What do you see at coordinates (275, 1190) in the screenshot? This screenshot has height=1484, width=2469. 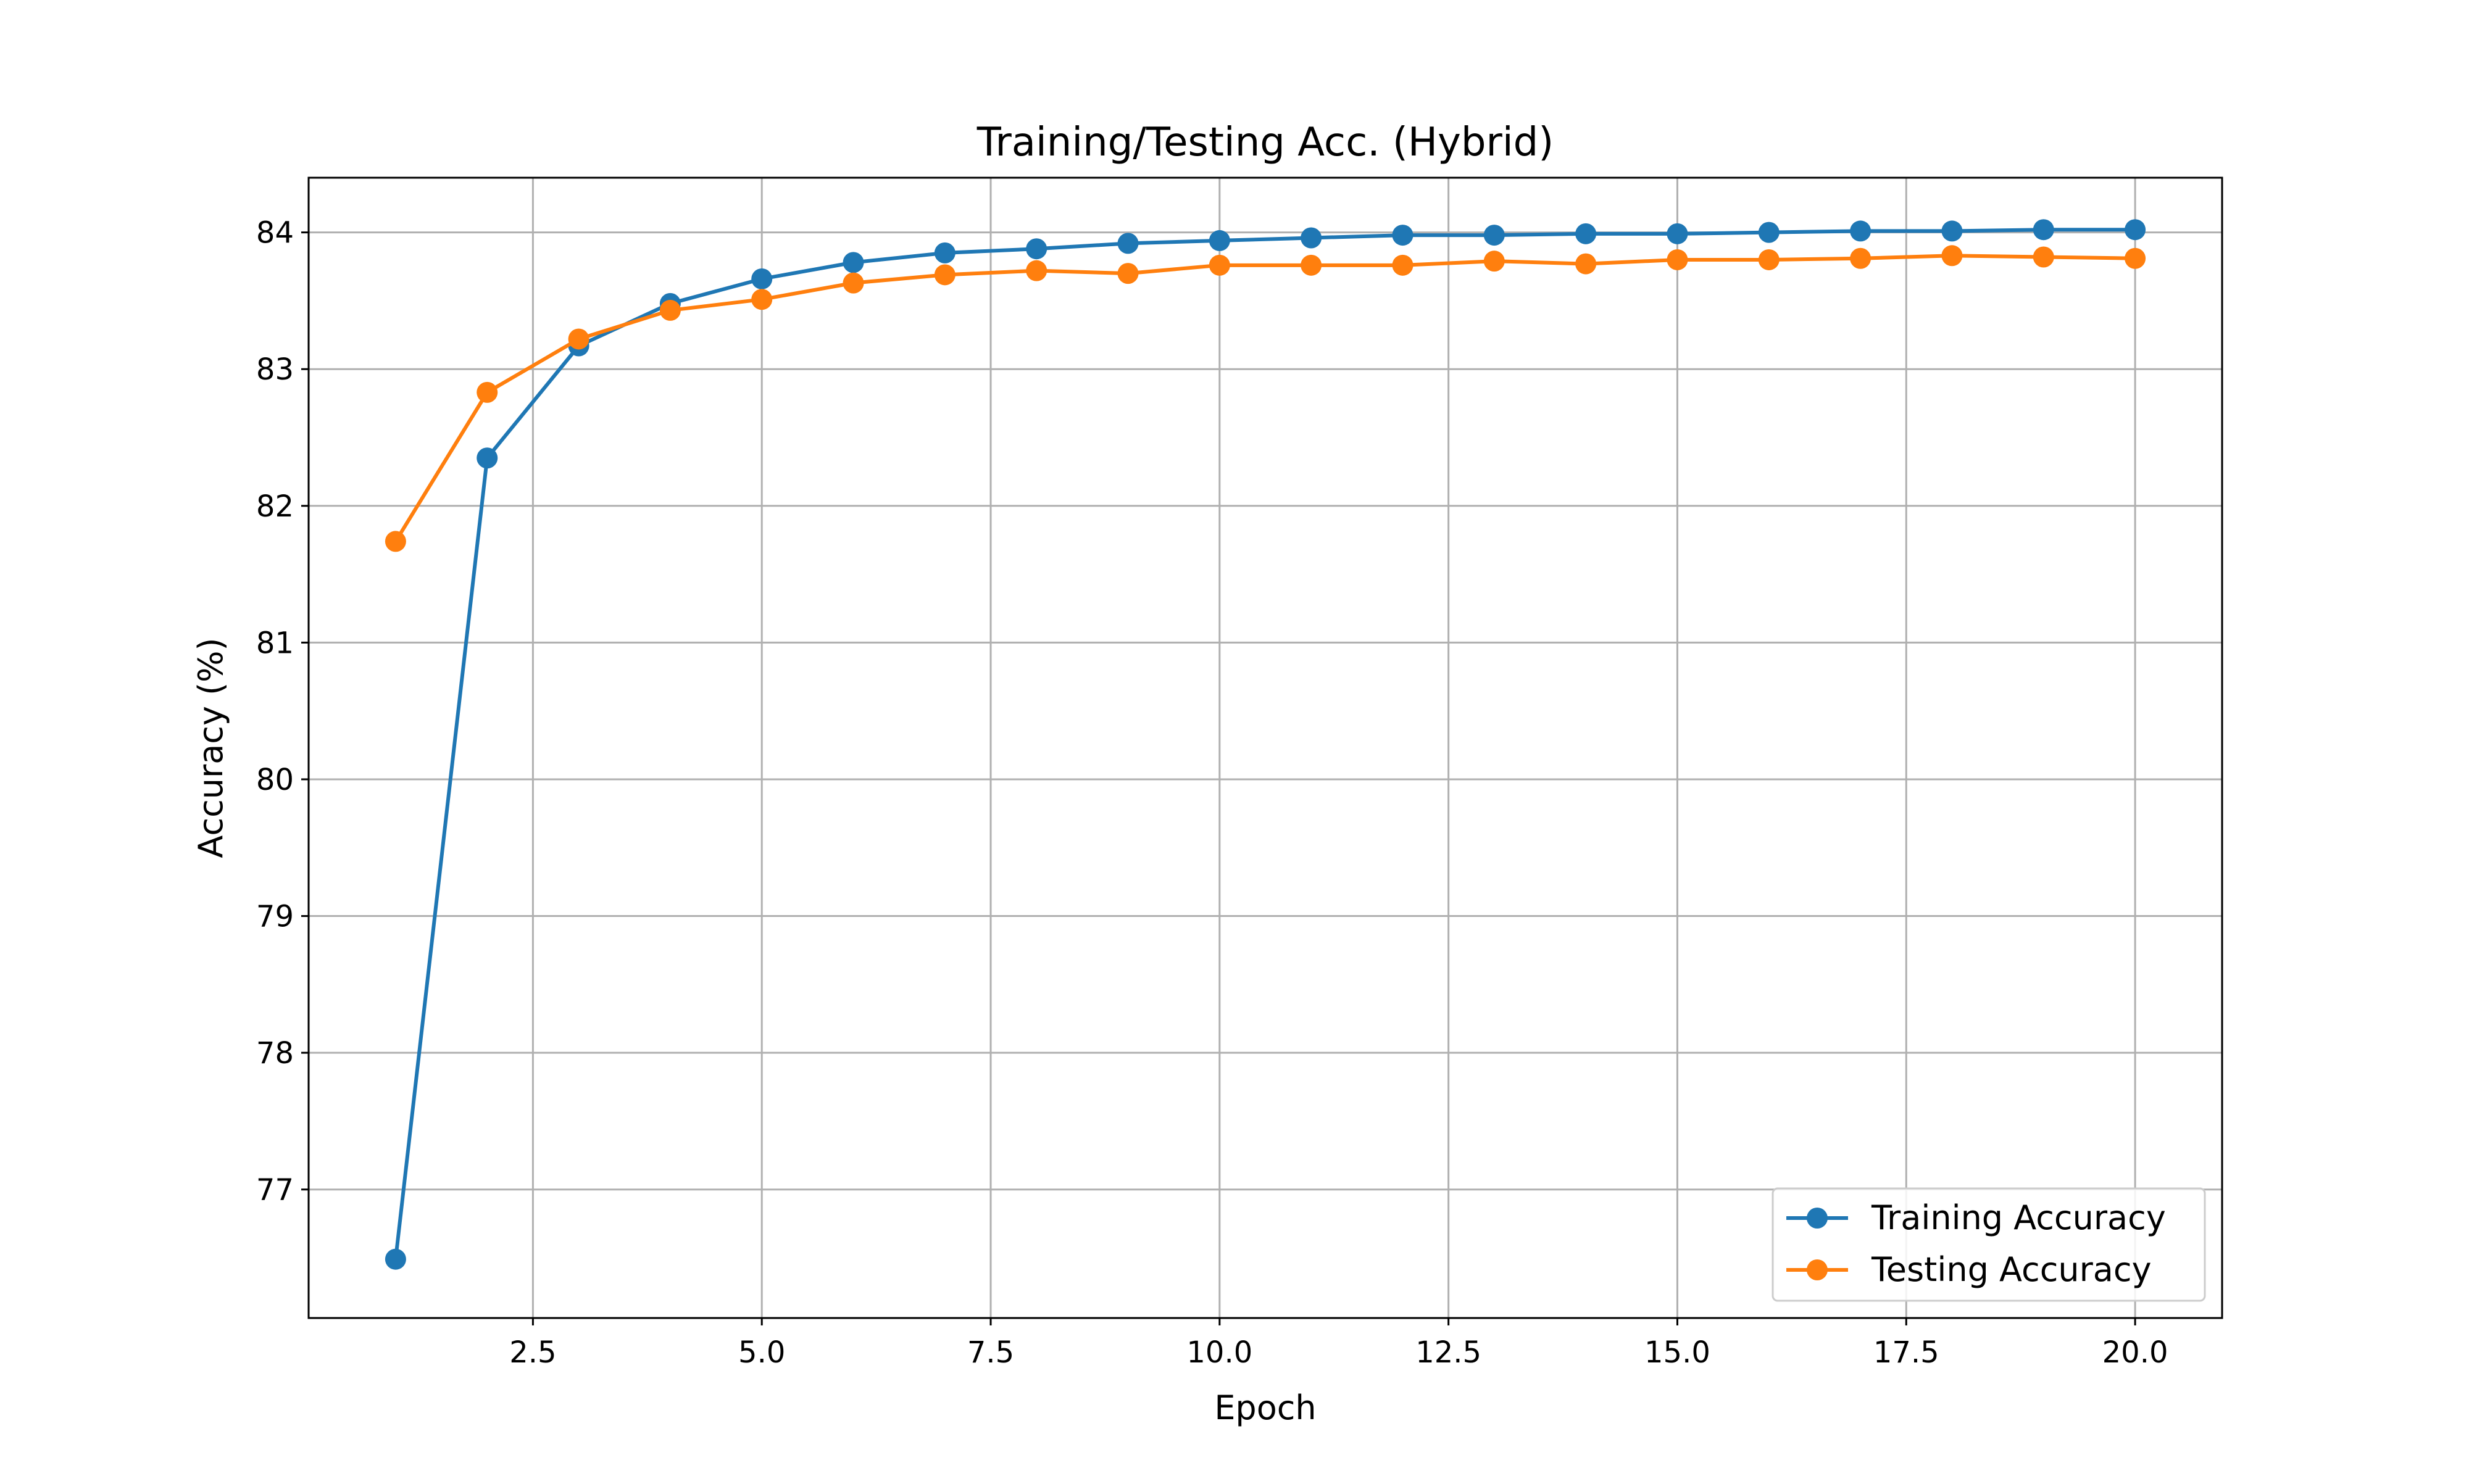 I see `y-tick-label: 77` at bounding box center [275, 1190].